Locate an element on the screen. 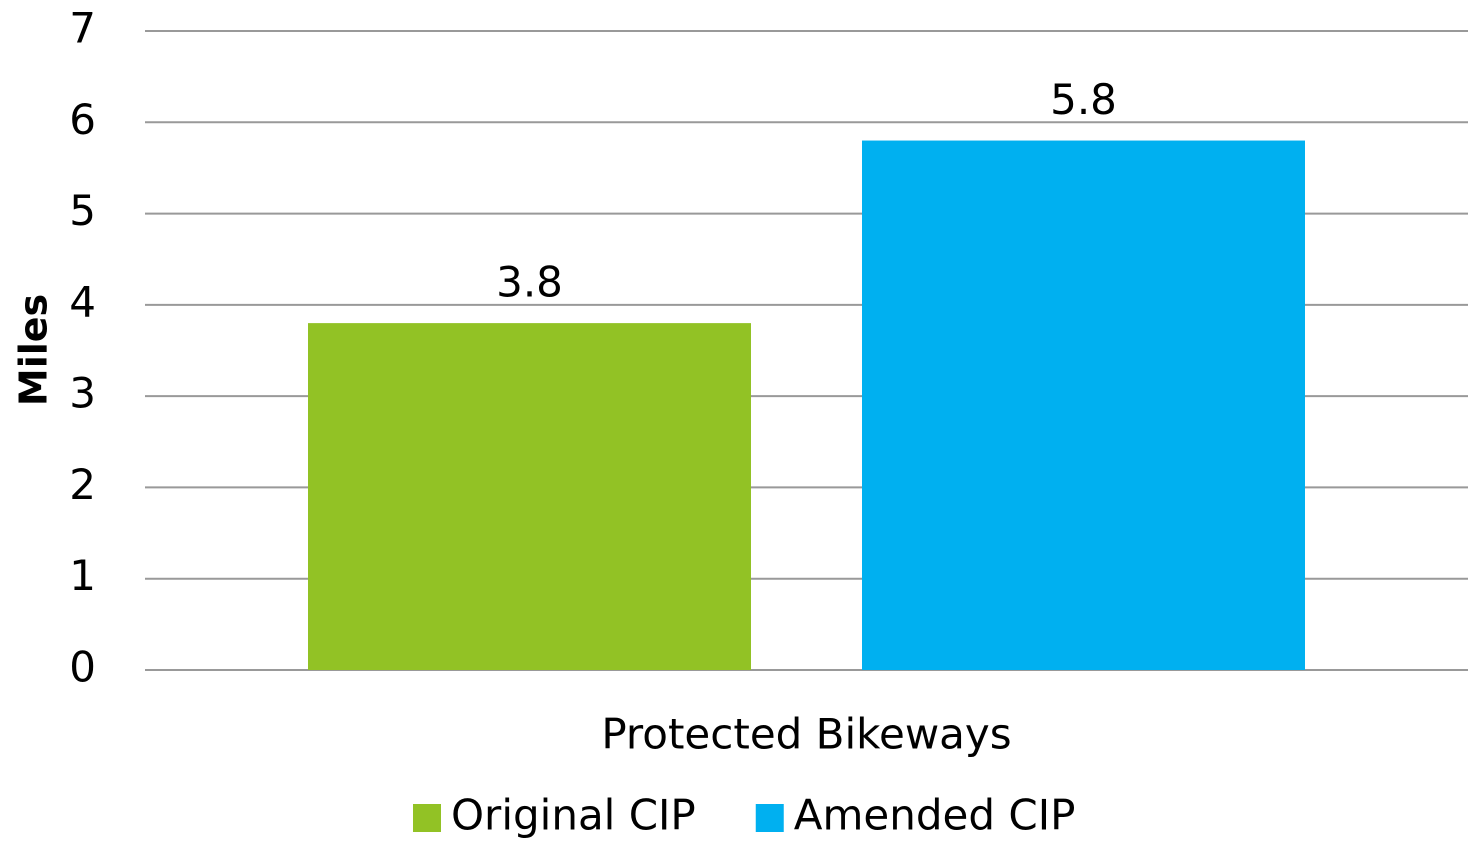  y-tick-label: 4 is located at coordinates (82, 301).